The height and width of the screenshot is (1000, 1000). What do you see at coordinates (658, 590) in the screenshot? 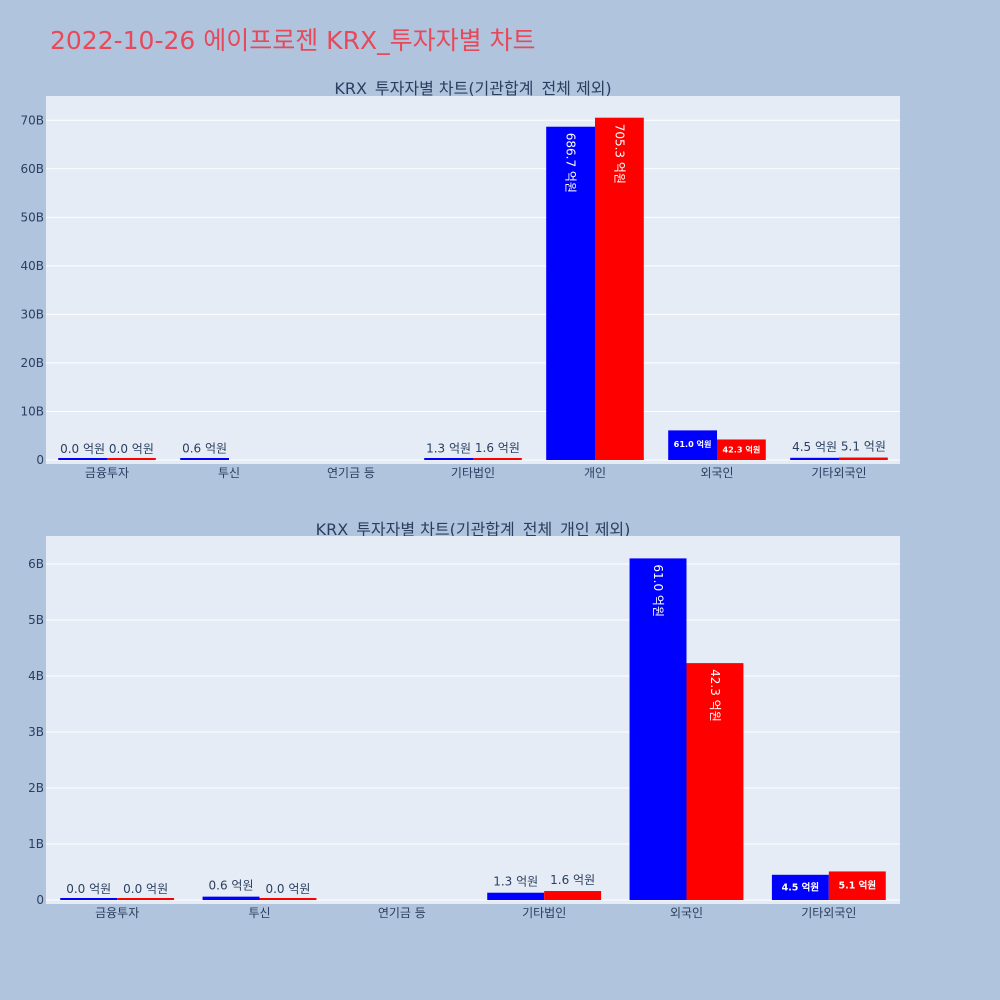
I see `chart-bottom-data-label: 61.0 억원` at bounding box center [658, 590].